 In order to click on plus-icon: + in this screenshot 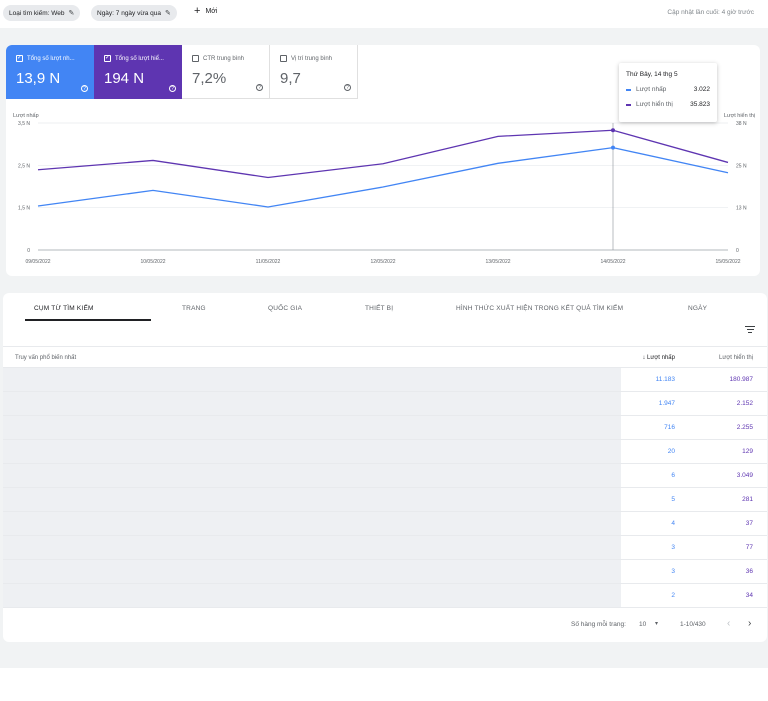, I will do `click(197, 11)`.